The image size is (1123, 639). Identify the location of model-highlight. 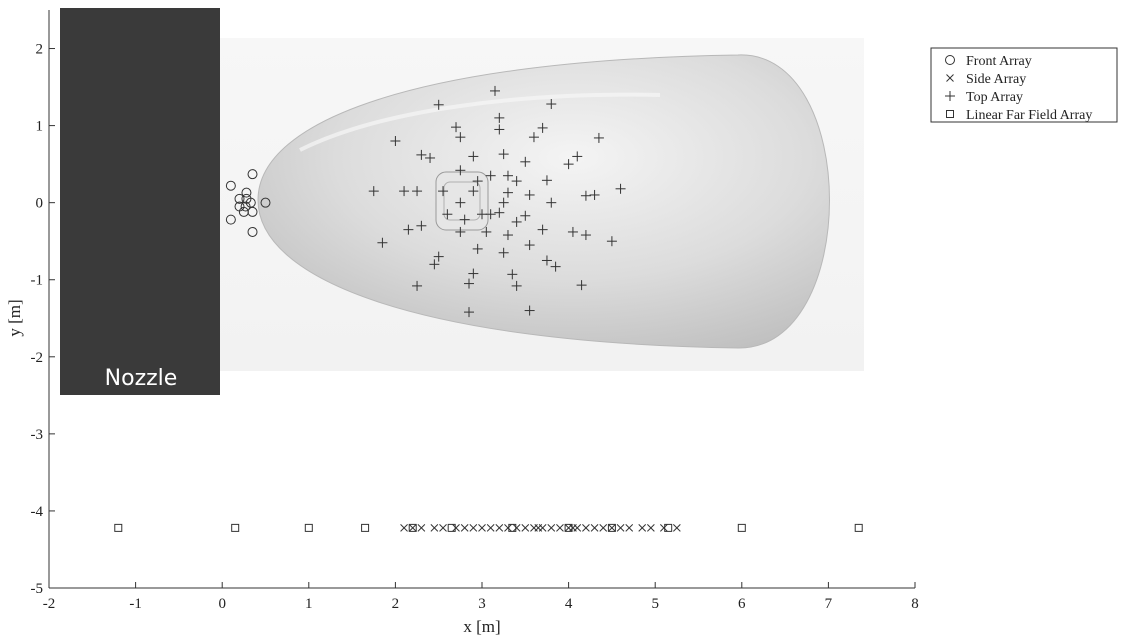
(480, 122).